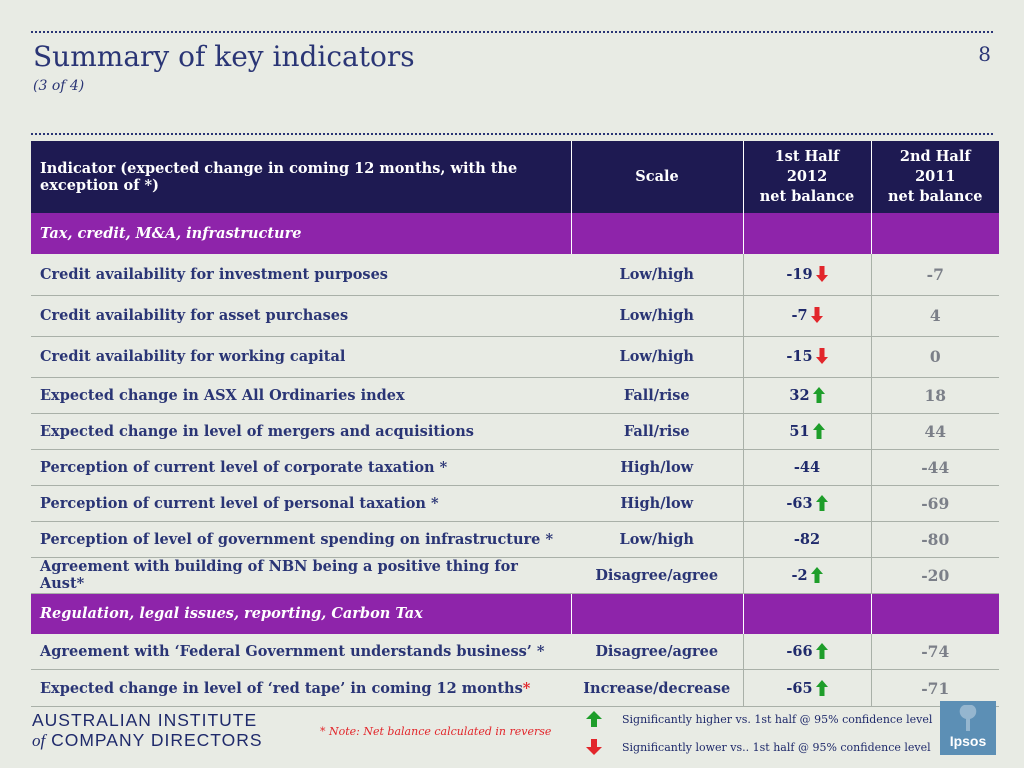  Describe the element at coordinates (935, 539) in the screenshot. I see `h2-2011-cell: -80` at that location.